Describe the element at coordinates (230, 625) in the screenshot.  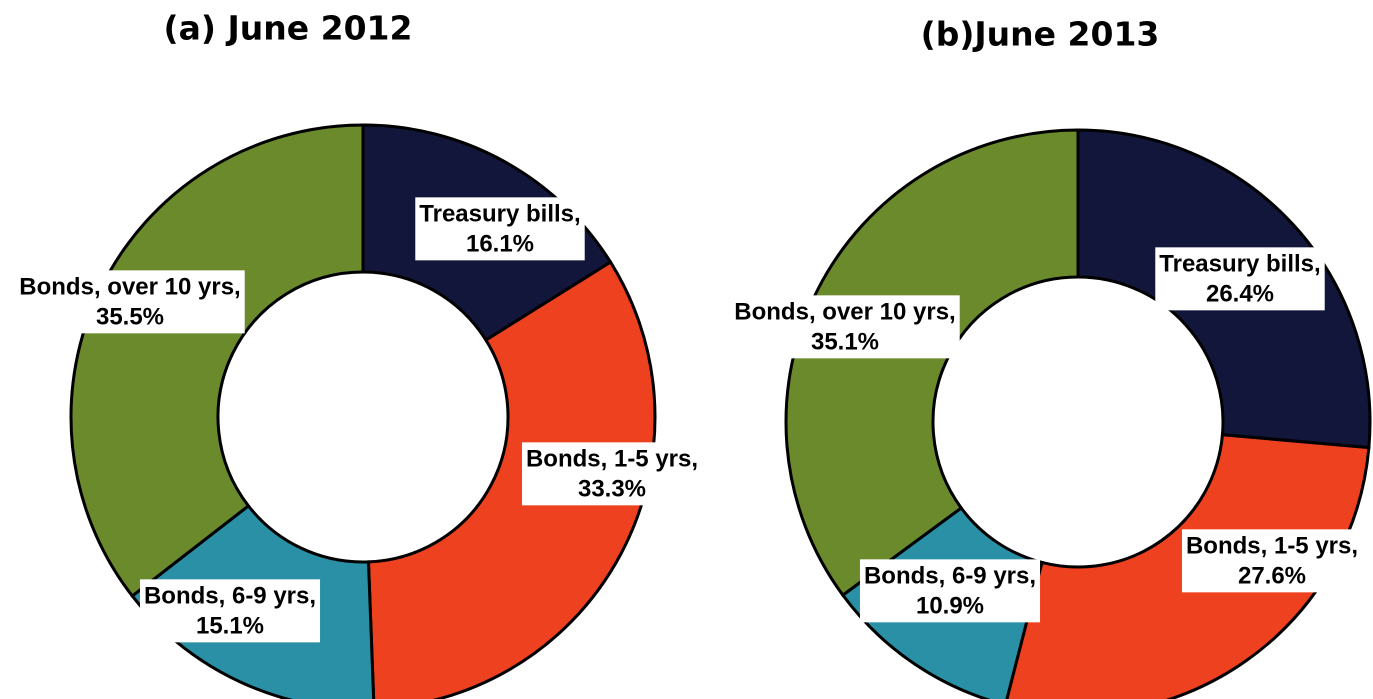
I see `value-label: 15.1%` at that location.